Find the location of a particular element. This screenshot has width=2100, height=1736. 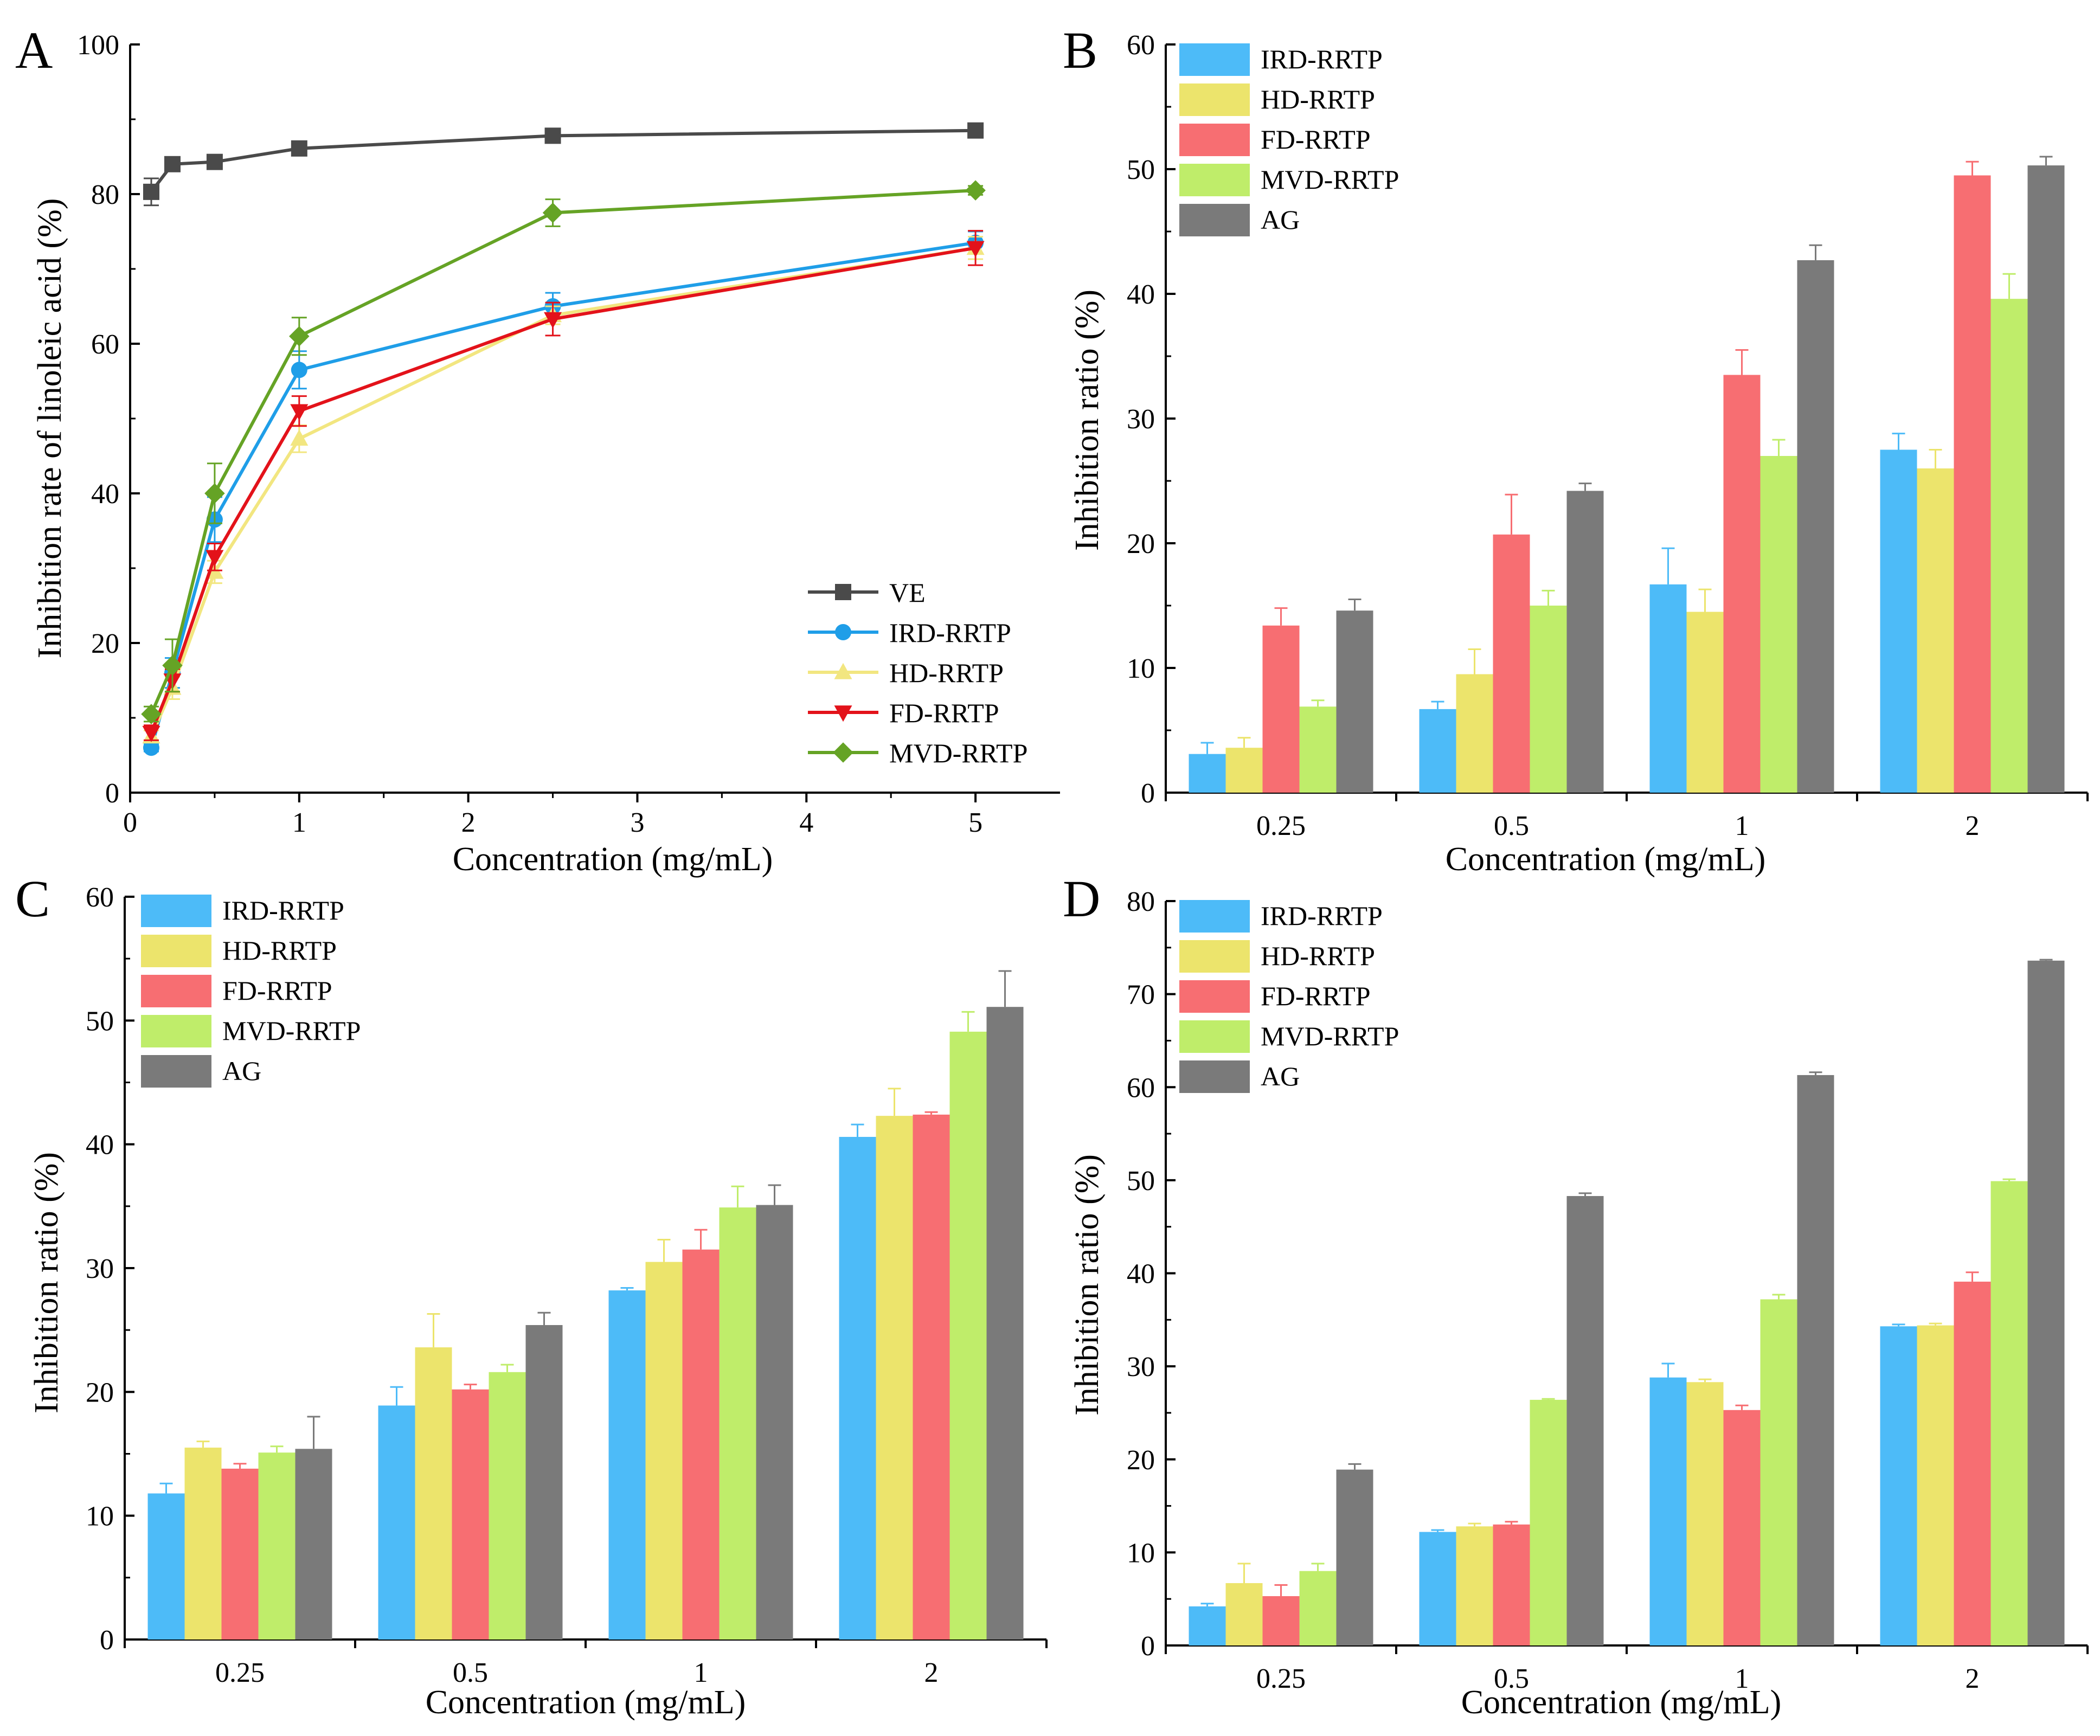

panel-c-x-tick-label: 1 is located at coordinates (701, 1672).